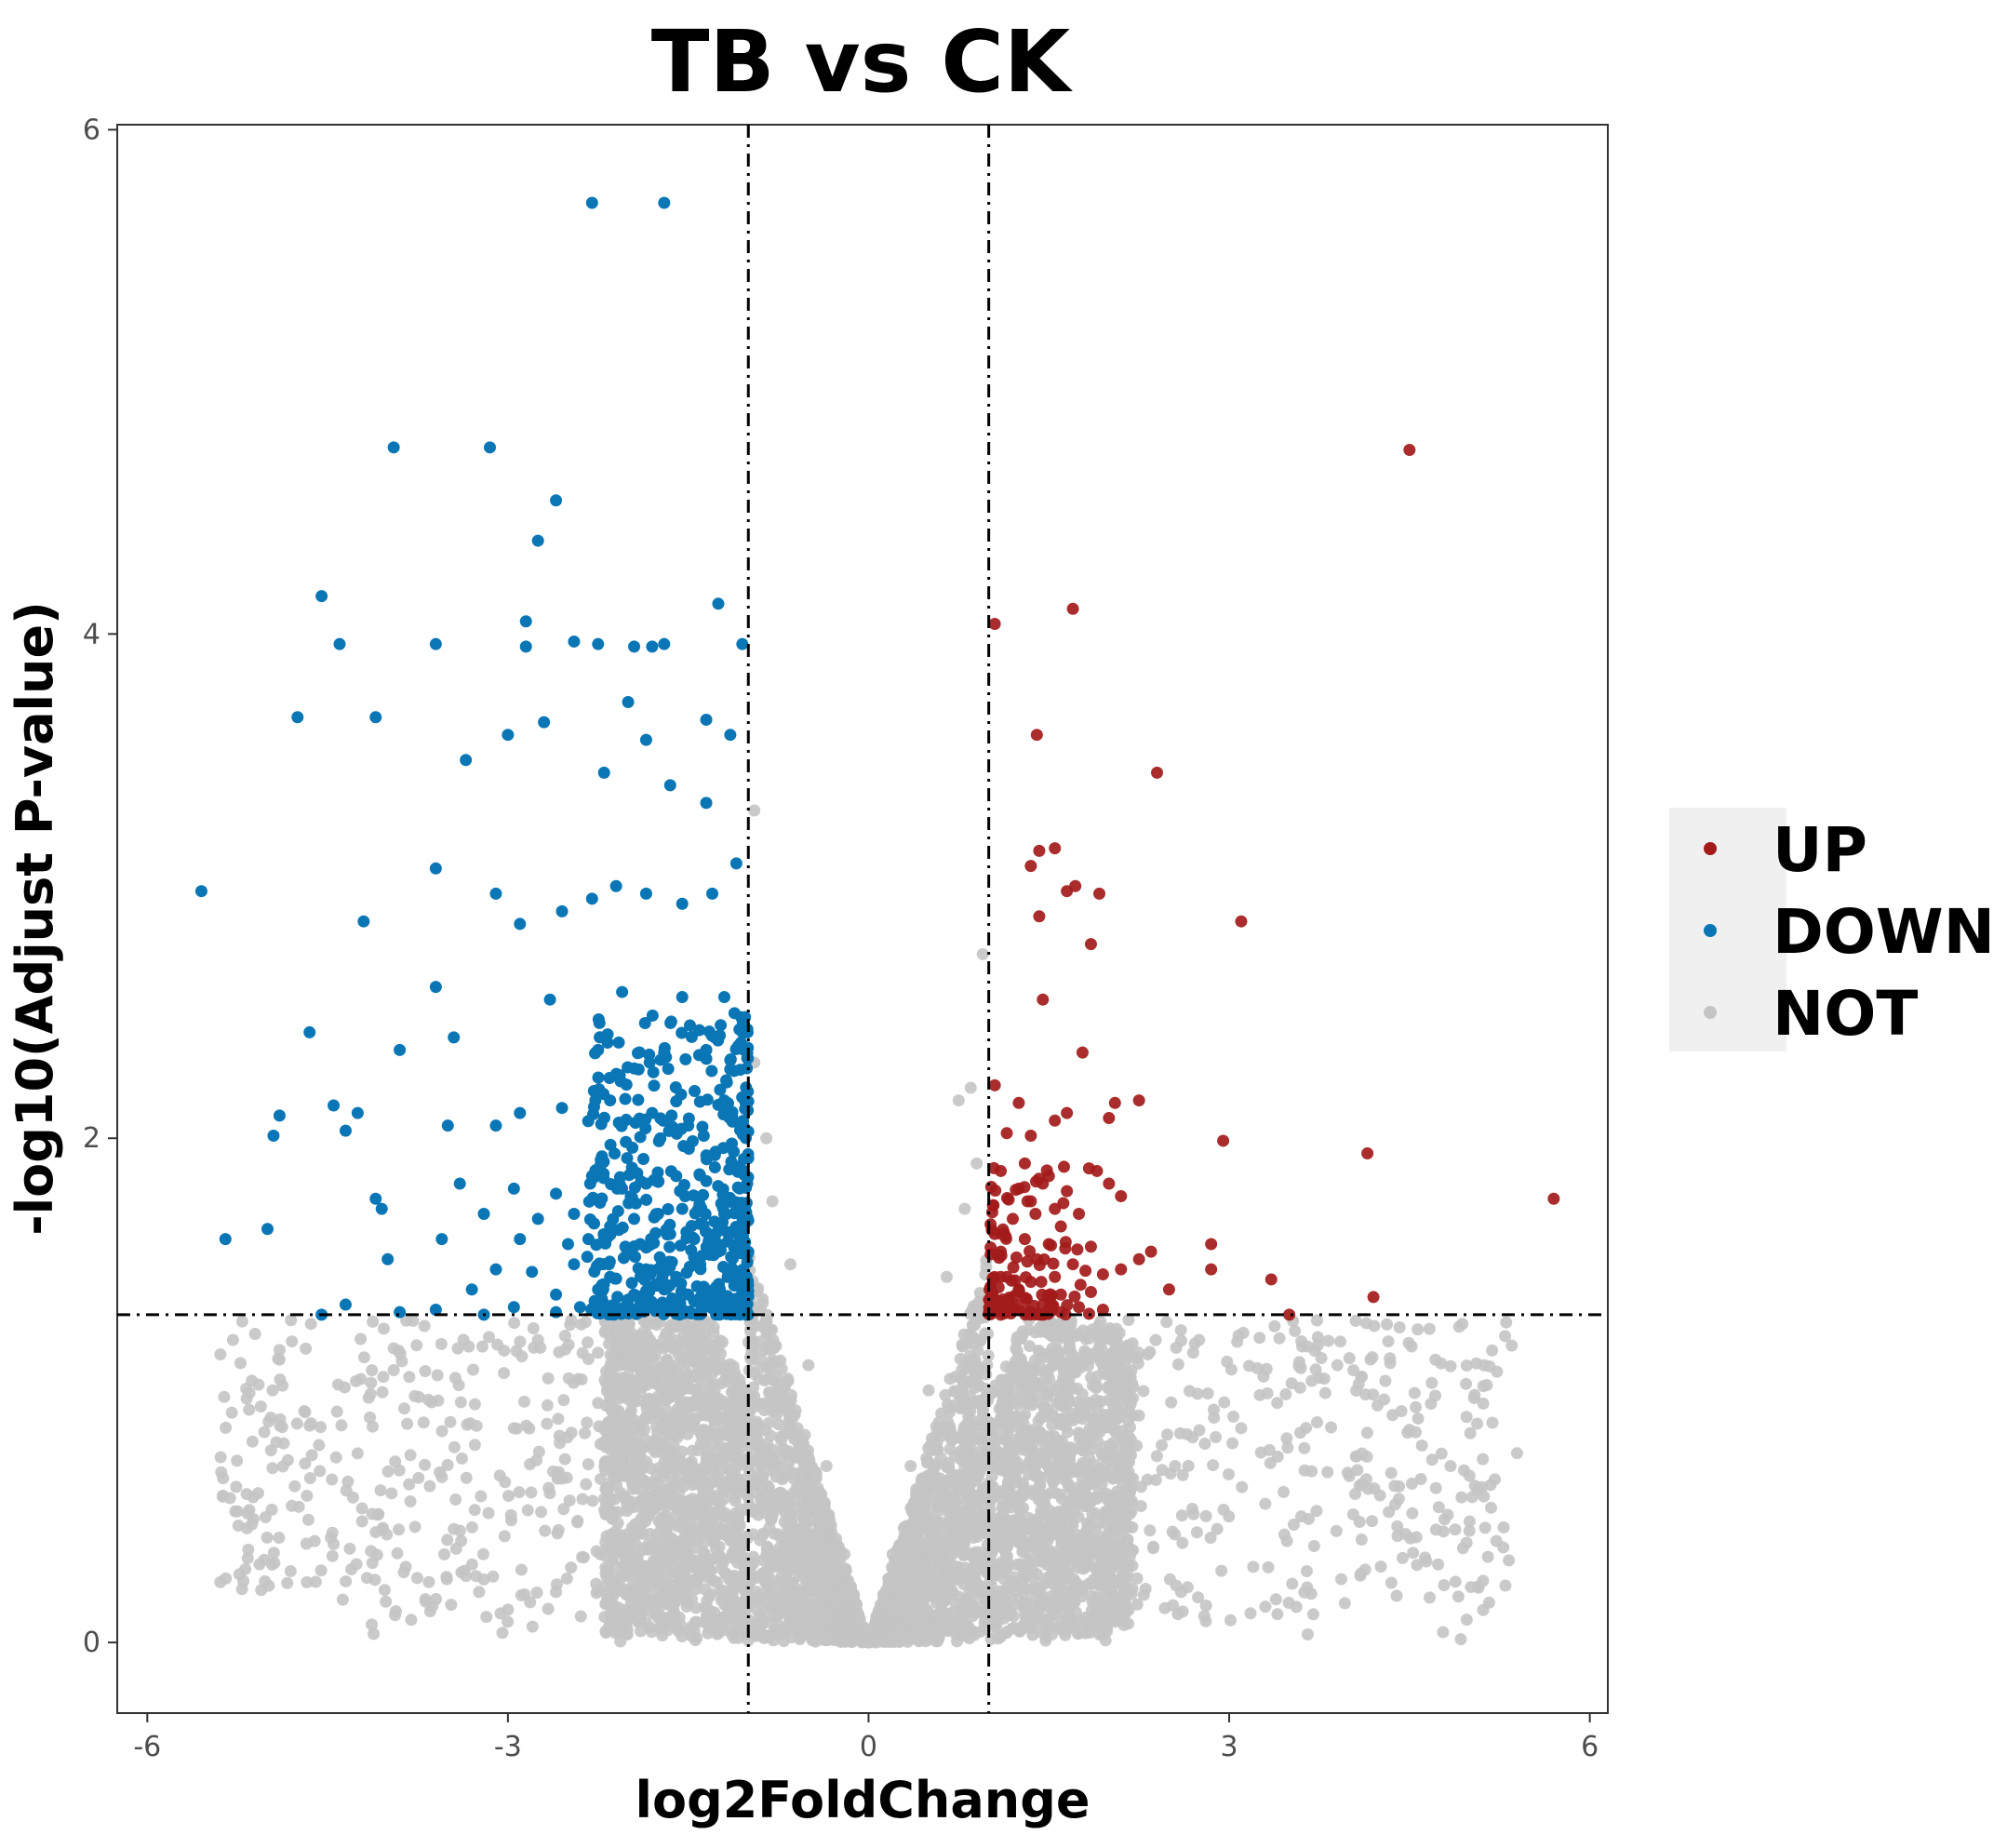  I want to click on x-tick-label: 3, so click(1229, 1747).